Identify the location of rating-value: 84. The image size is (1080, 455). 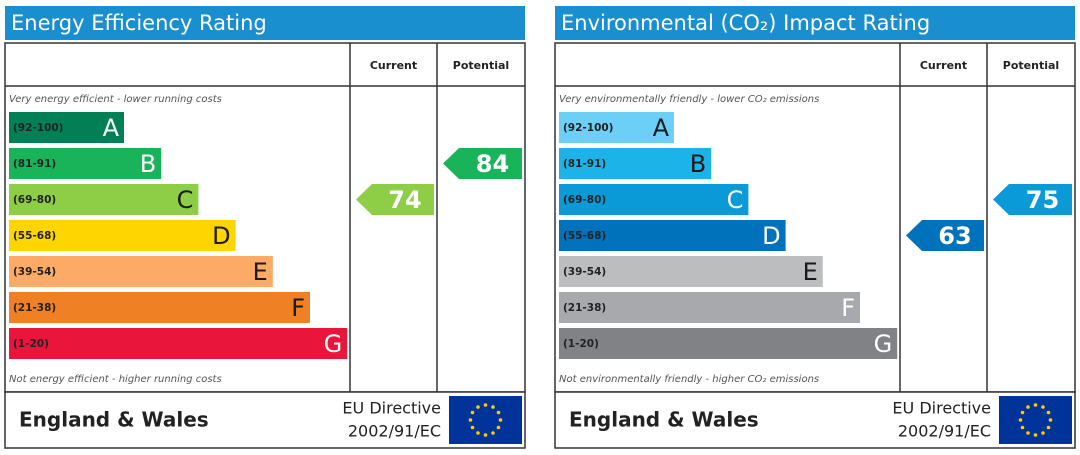
(492, 164).